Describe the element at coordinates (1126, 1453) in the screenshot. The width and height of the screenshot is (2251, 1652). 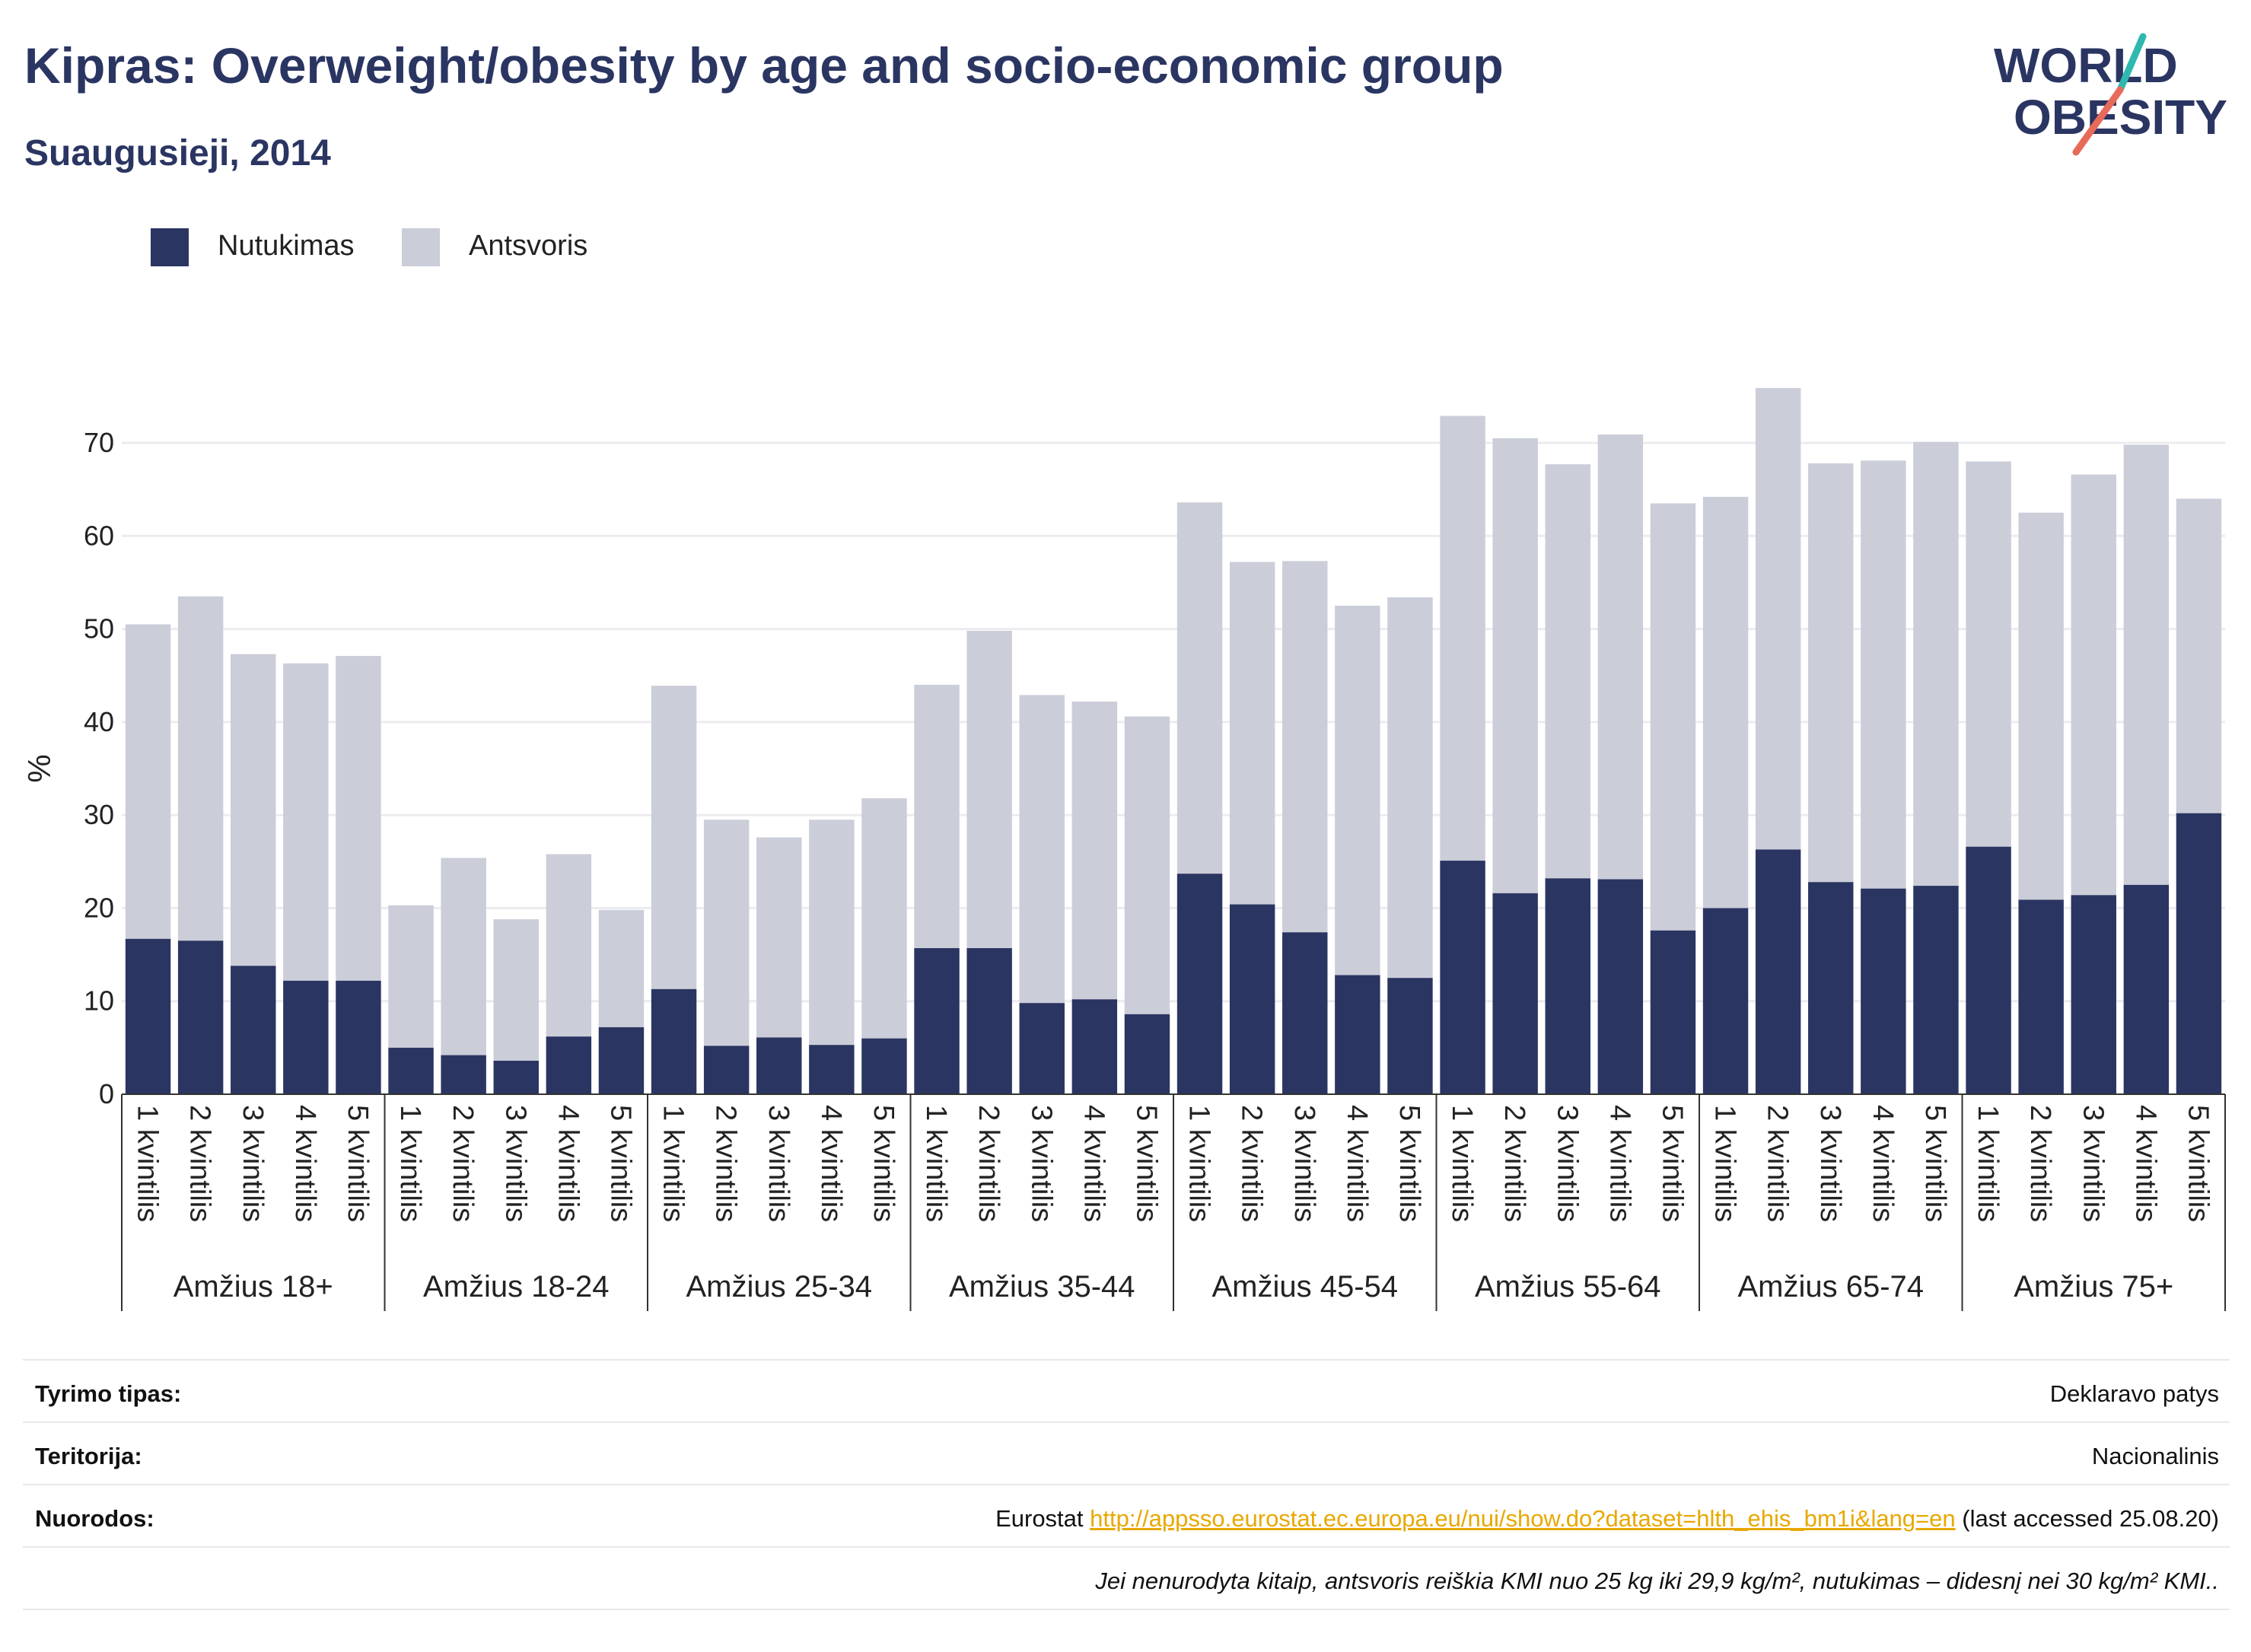
I see `meta-row-territory: Teritorija: Nacionalinis` at that location.